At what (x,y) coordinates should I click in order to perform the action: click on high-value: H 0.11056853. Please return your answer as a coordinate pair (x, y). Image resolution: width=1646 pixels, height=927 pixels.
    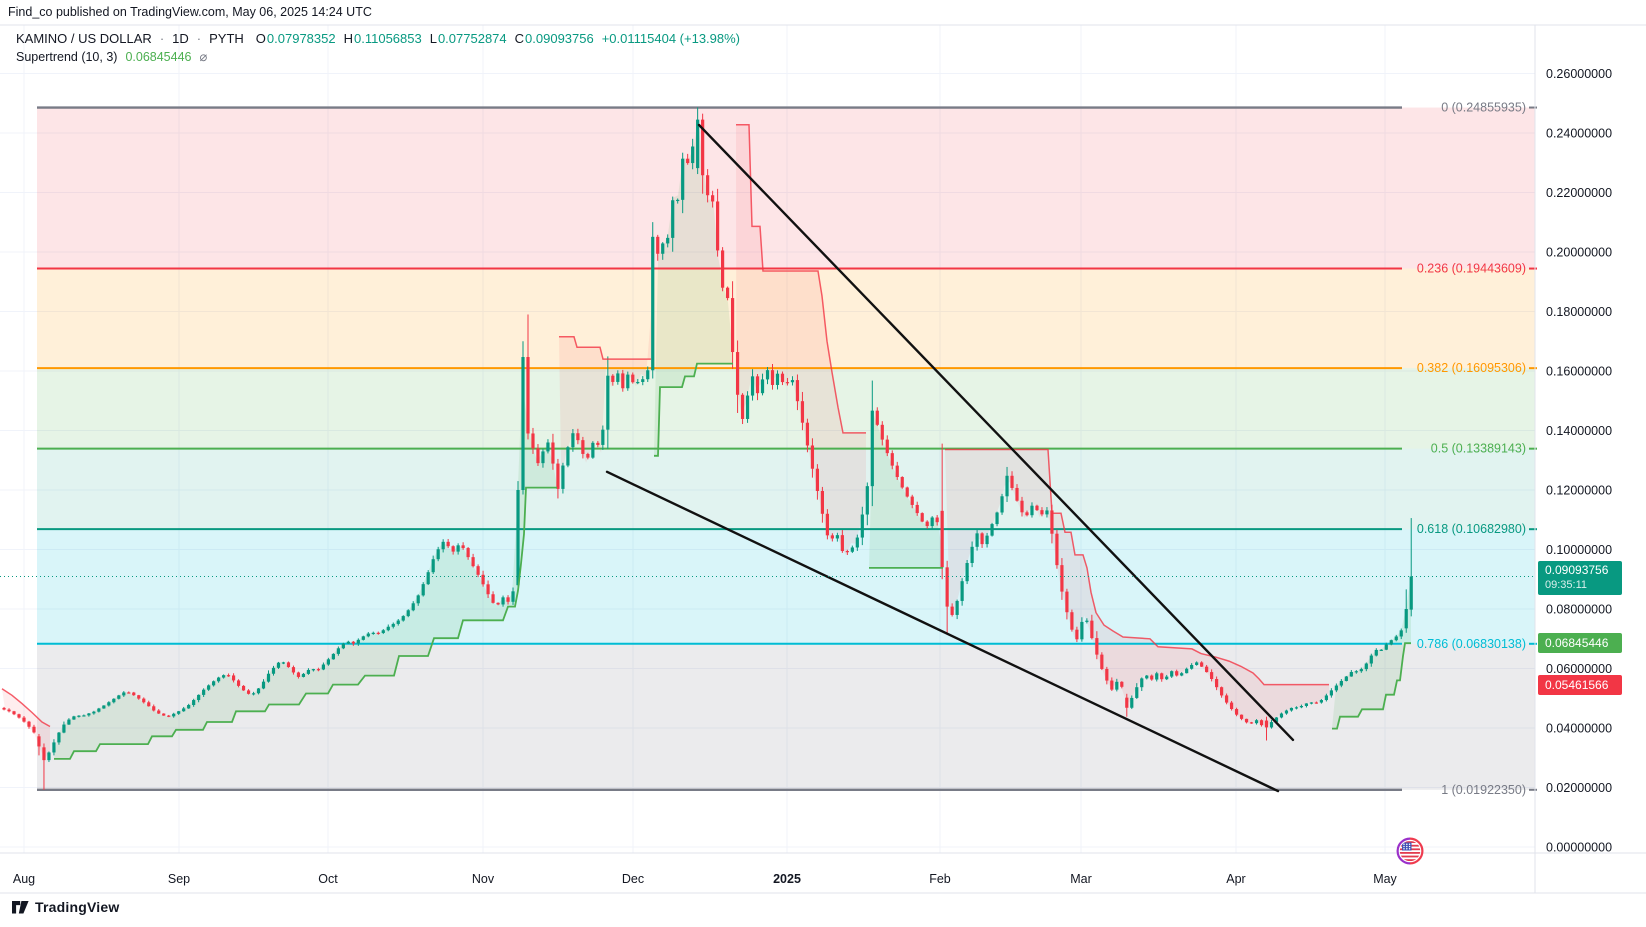
    Looking at the image, I should click on (382, 38).